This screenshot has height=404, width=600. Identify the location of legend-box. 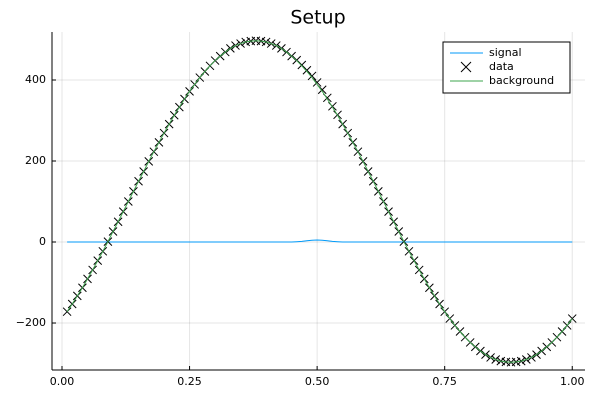
(506, 67).